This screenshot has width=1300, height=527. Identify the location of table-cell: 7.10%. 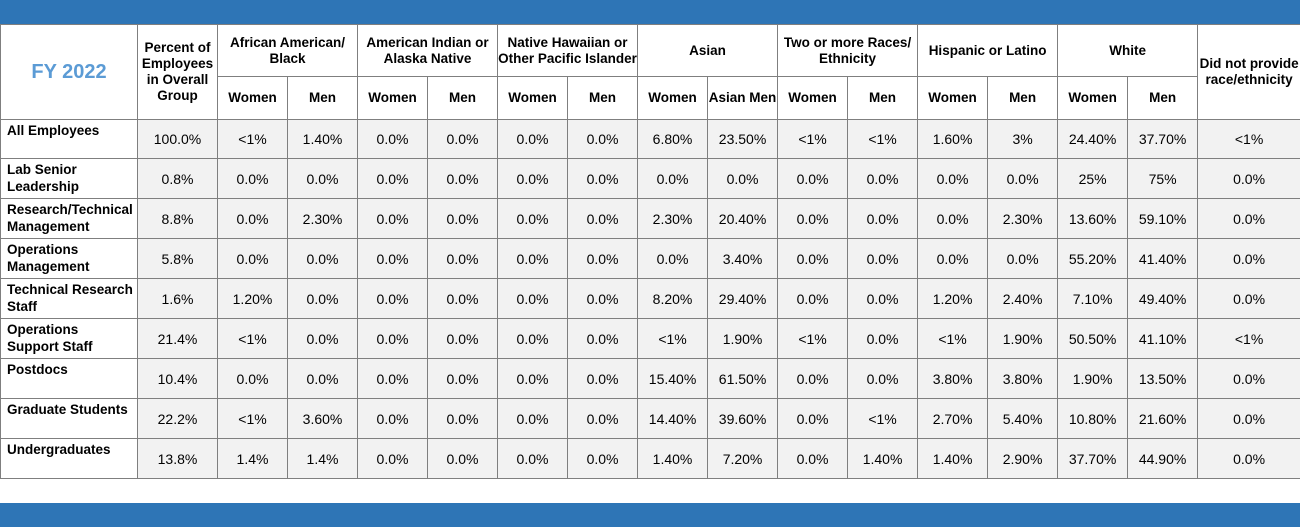
(1093, 298).